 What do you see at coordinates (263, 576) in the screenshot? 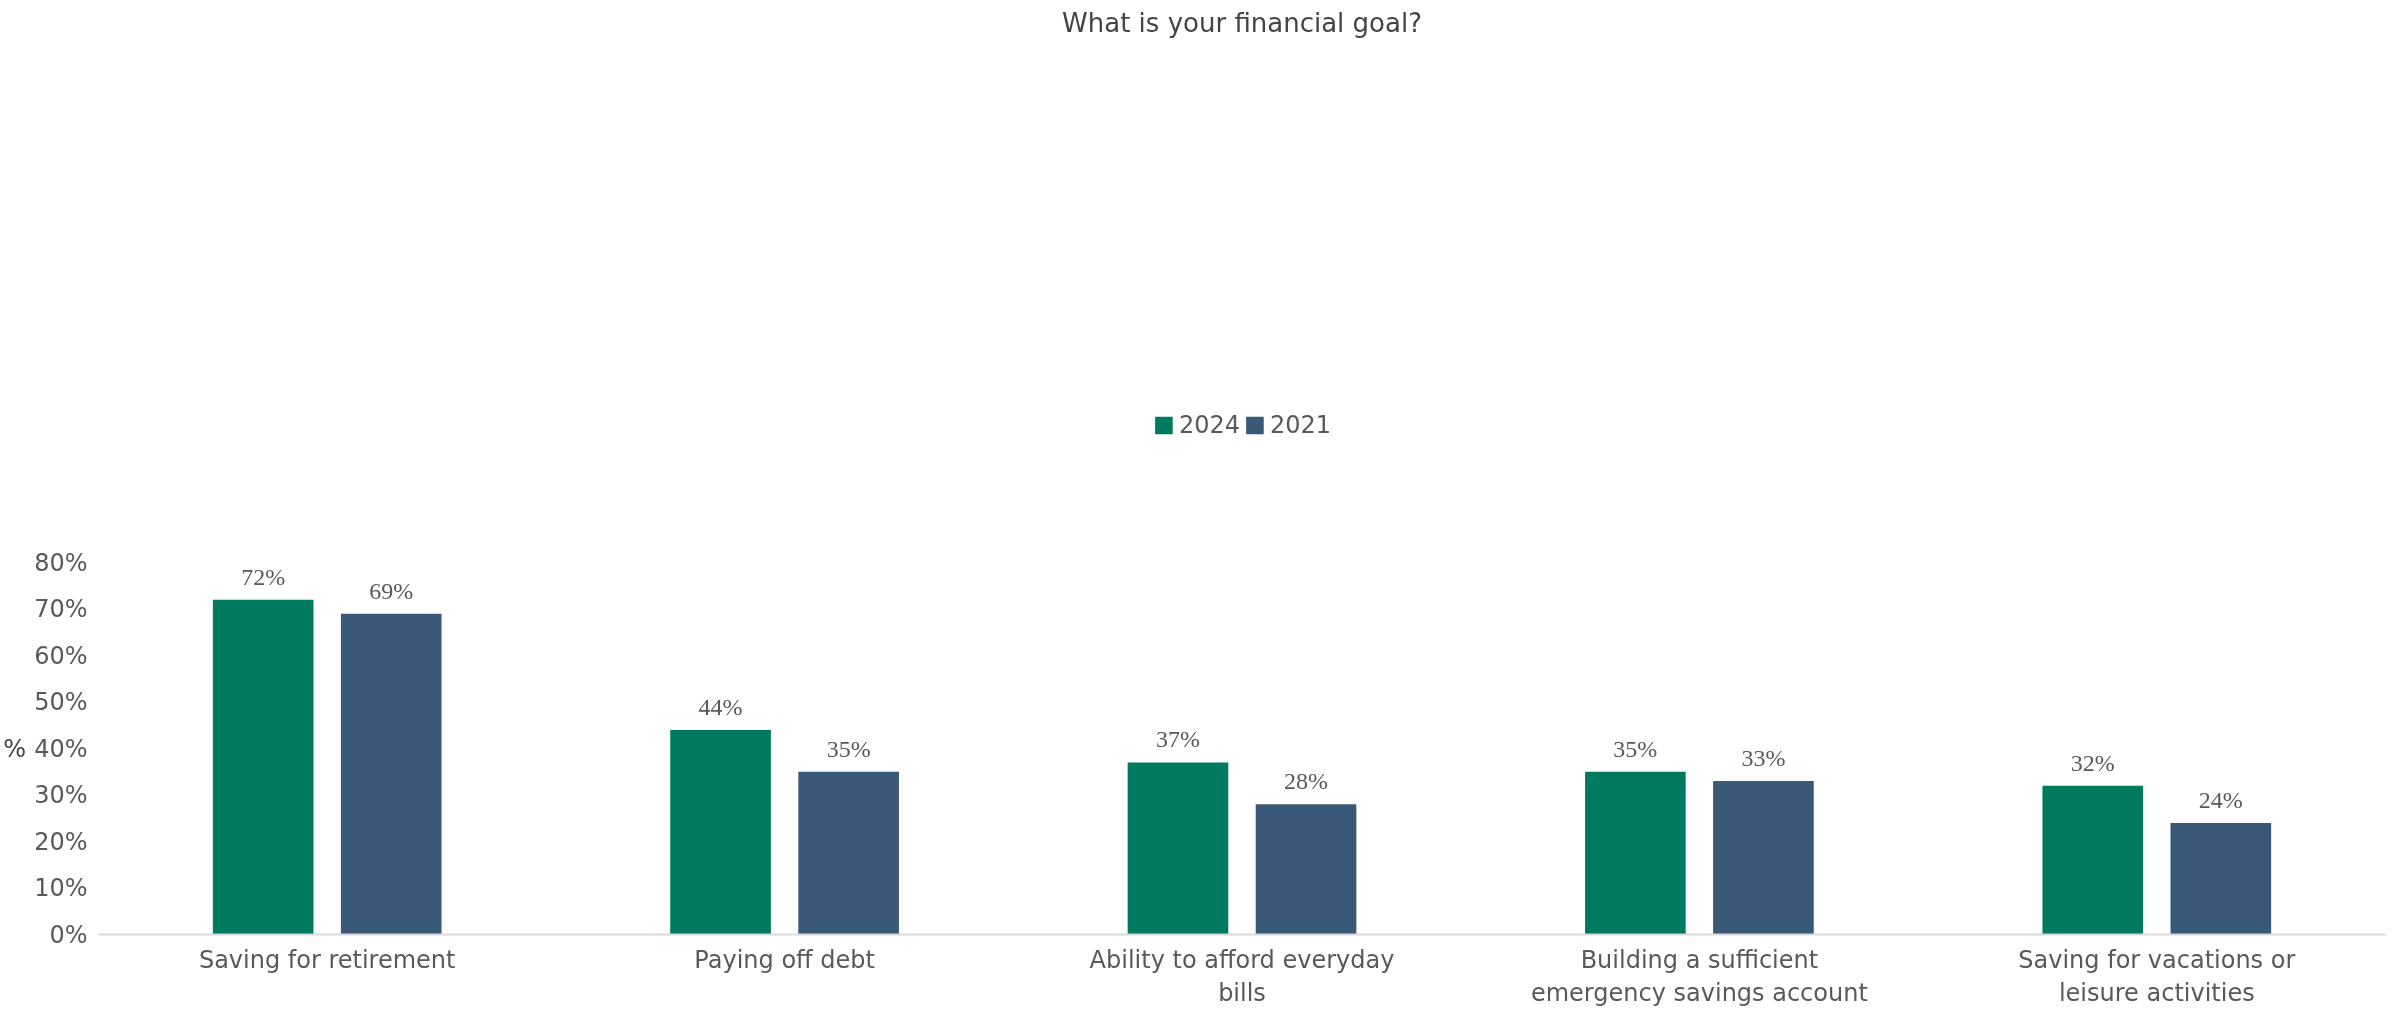
I see `data-label: 72%` at bounding box center [263, 576].